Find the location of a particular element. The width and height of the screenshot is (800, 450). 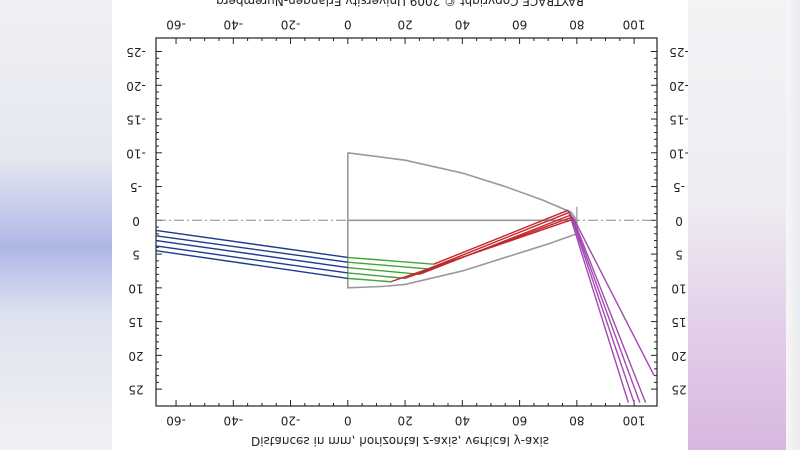

x-tick-label-bottom: -40 is located at coordinates (233, 421).